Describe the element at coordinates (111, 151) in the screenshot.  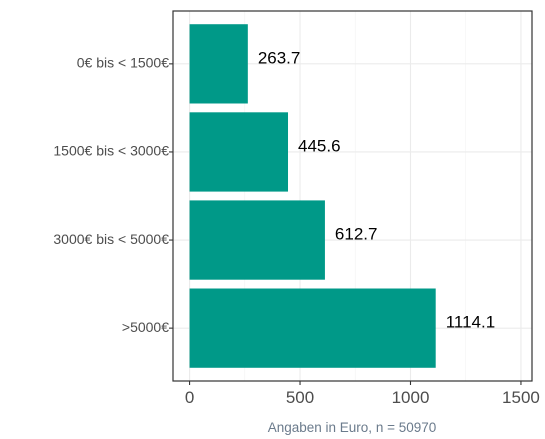
I see `y-tick-label: 1500€ bis < 3000€` at that location.